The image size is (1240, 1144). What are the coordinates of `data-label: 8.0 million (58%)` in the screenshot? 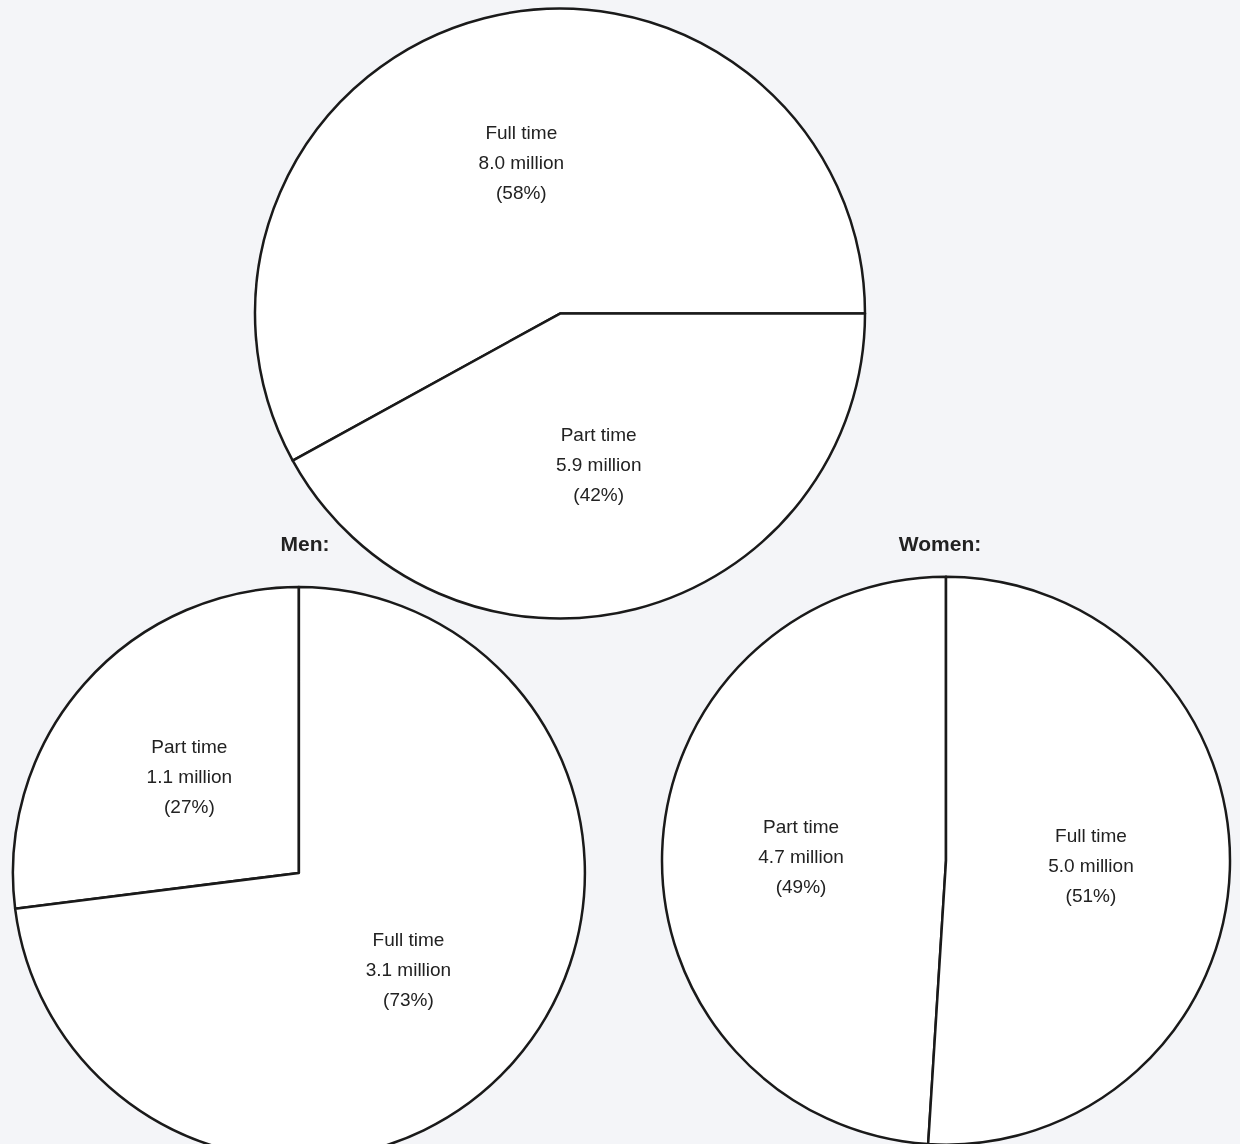 It's located at (521, 178).